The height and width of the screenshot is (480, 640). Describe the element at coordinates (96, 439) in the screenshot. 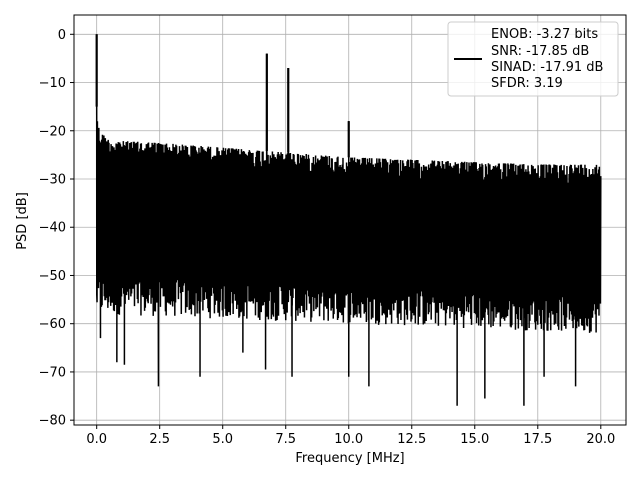

I see `x-tick-label: 0.0` at that location.